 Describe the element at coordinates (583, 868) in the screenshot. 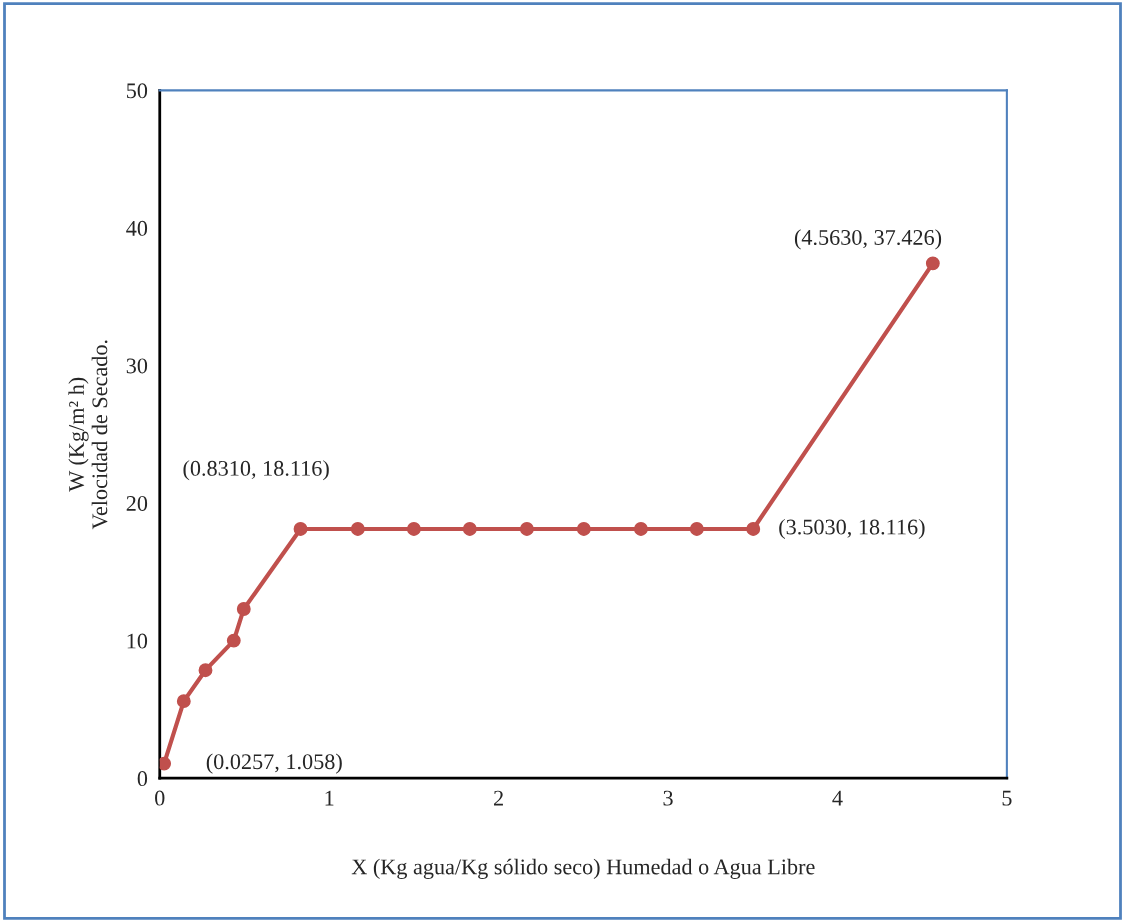

I see `x-axis-title: X (Kg agua/Kg sólido seco) Humedad o Agua Libre` at that location.